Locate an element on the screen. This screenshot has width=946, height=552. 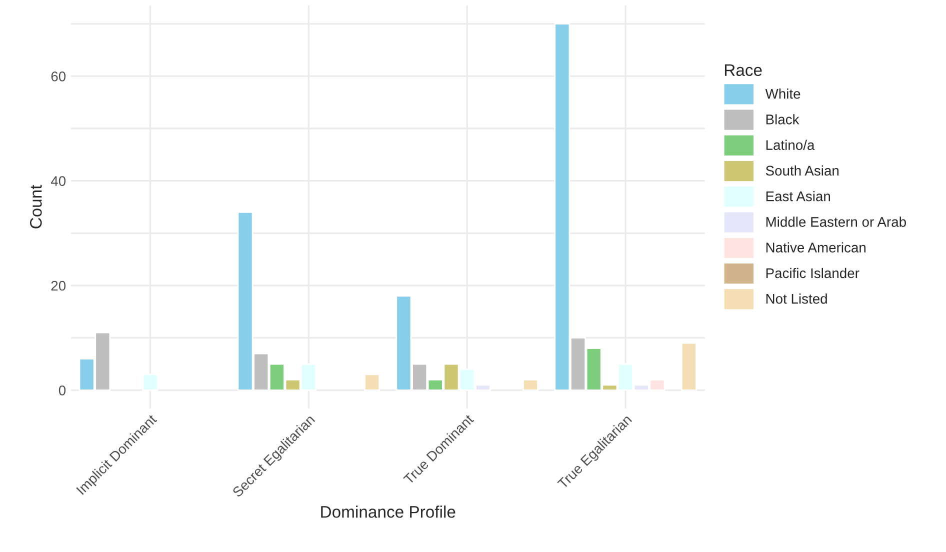
legend-label: South Asian is located at coordinates (802, 170).